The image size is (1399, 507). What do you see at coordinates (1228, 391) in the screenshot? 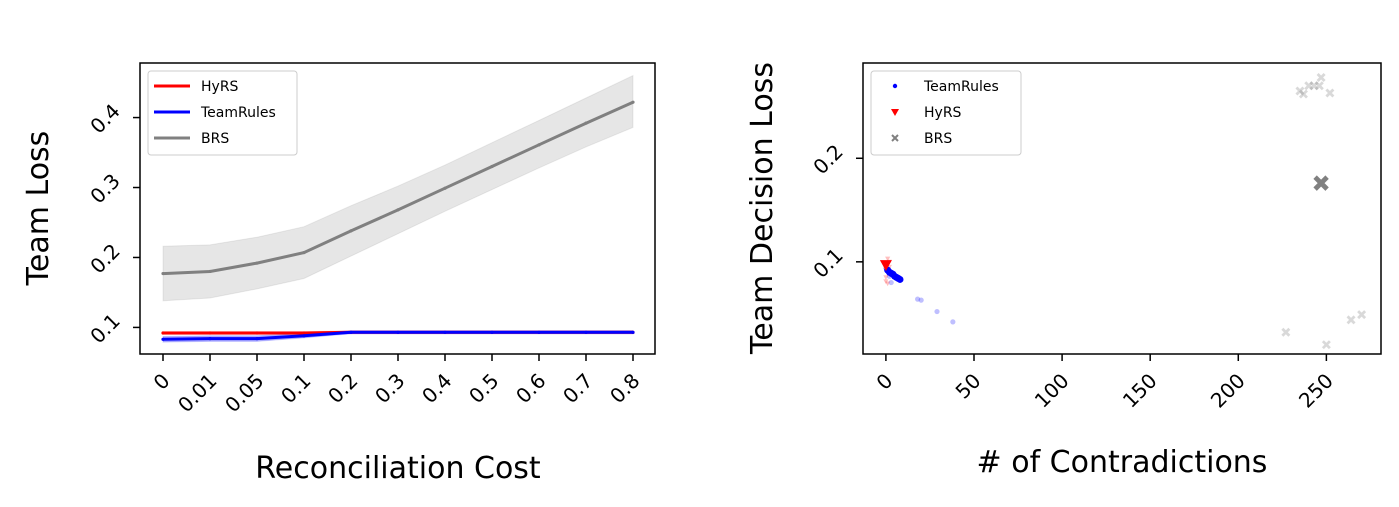
I see `x-tick-label: 200` at bounding box center [1228, 391].